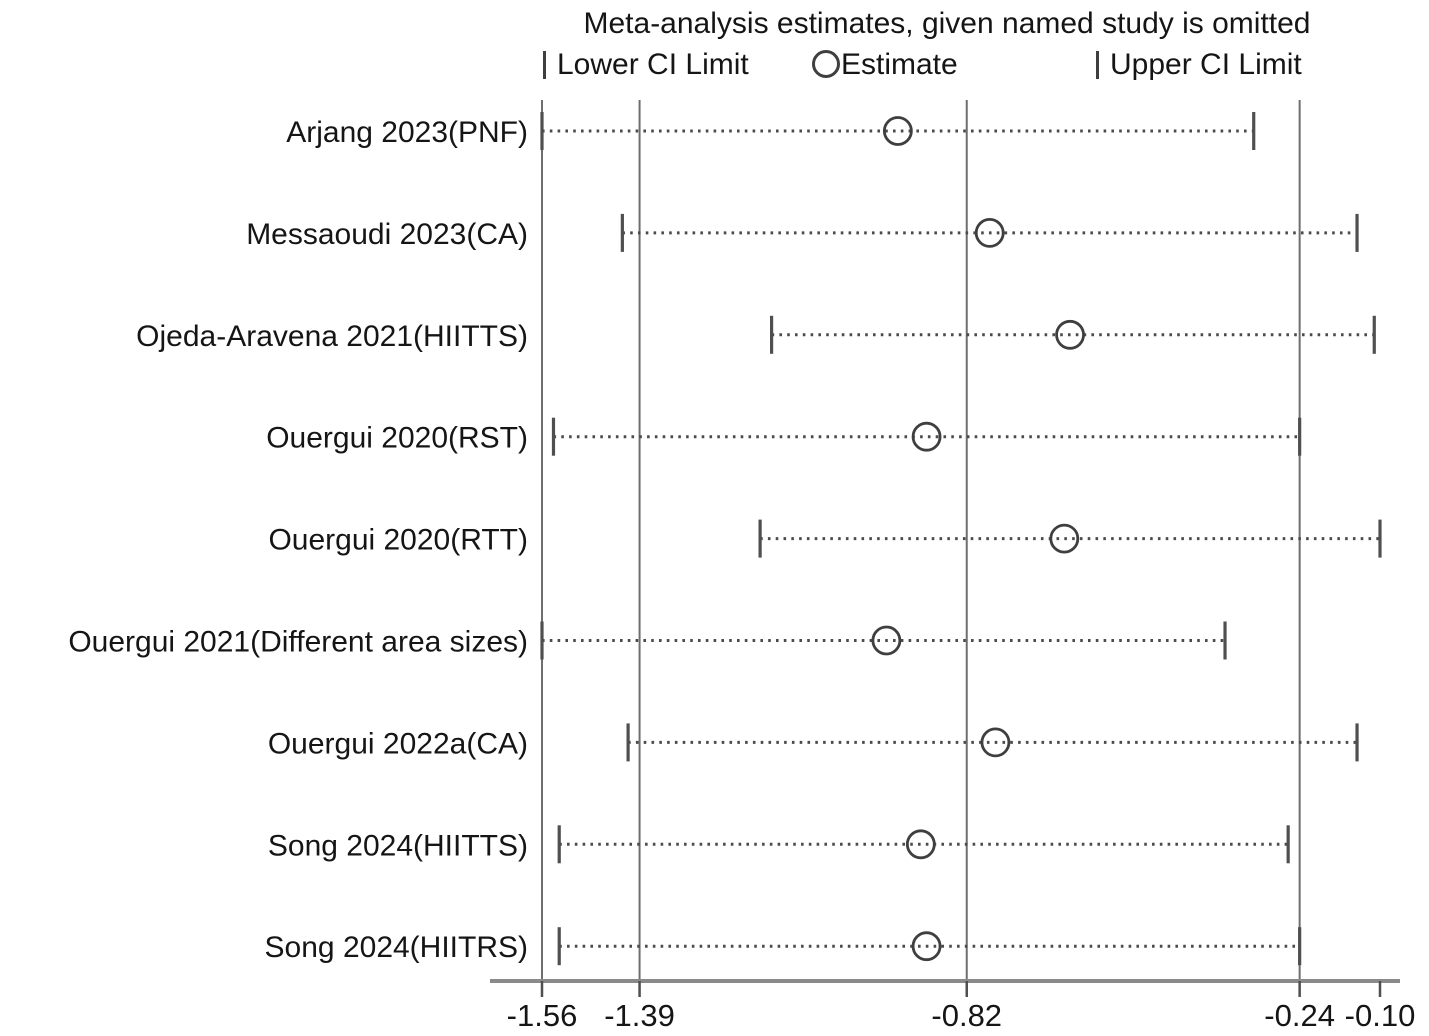  Describe the element at coordinates (653, 64) in the screenshot. I see `legend-lower-ci-label: Lower CI Limit` at that location.